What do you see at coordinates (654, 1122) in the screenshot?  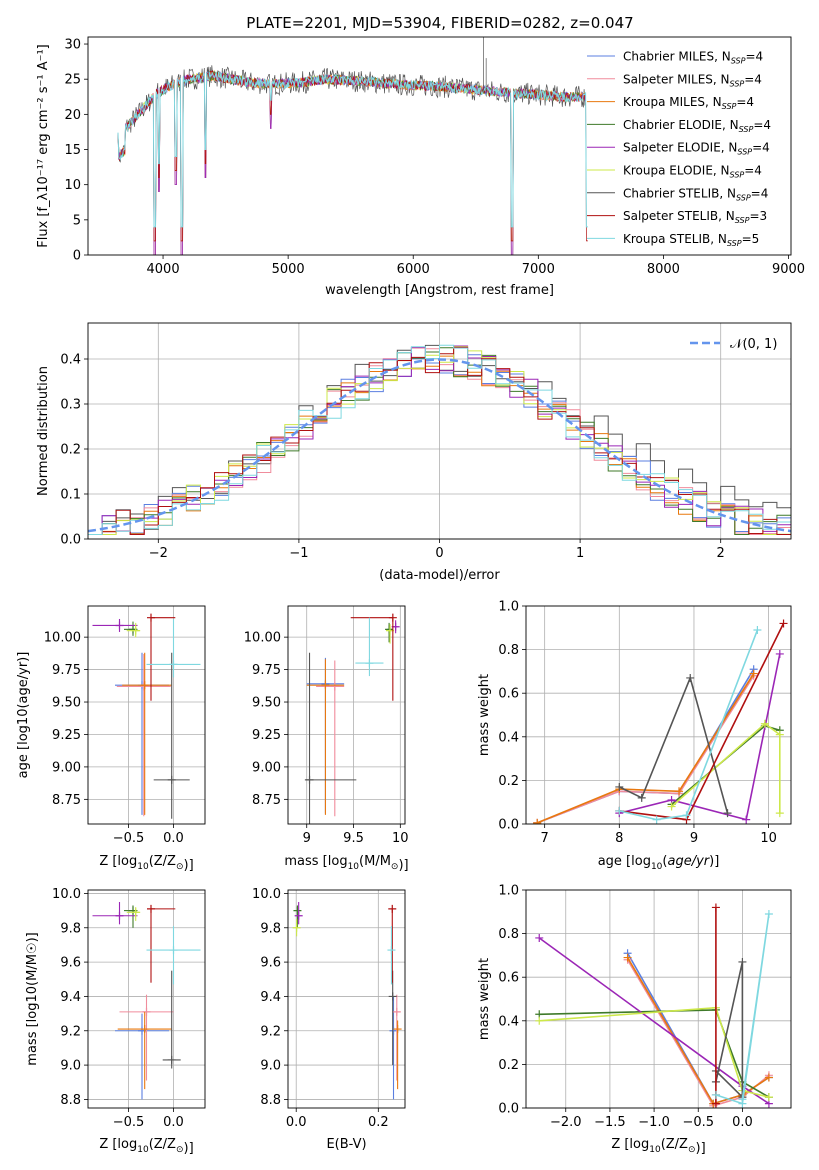 I see `x-tick-label: −1.0` at bounding box center [654, 1122].